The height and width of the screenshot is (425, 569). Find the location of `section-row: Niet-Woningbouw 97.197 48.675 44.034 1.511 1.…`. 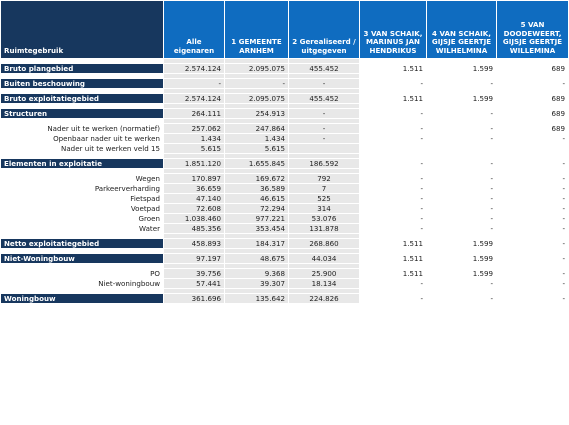

section-row: Niet-Woningbouw 97.197 48.675 44.034 1.511 1.… is located at coordinates (284, 258).